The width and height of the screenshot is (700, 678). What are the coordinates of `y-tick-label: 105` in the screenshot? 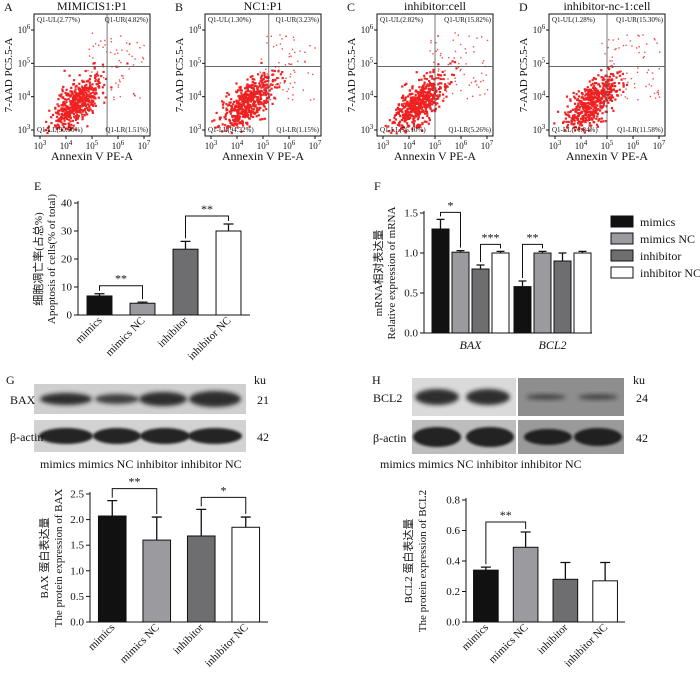 It's located at (24, 62).